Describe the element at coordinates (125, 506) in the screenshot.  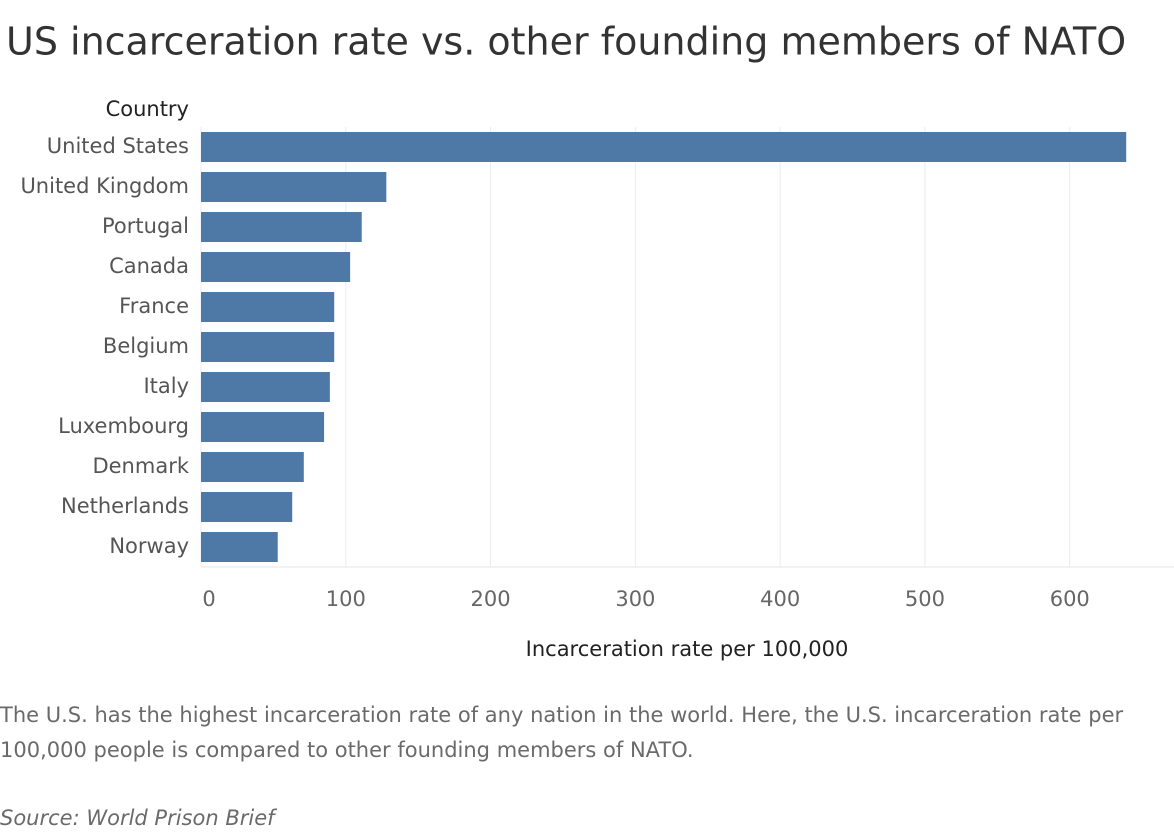
I see `y-tick-label: Netherlands` at that location.